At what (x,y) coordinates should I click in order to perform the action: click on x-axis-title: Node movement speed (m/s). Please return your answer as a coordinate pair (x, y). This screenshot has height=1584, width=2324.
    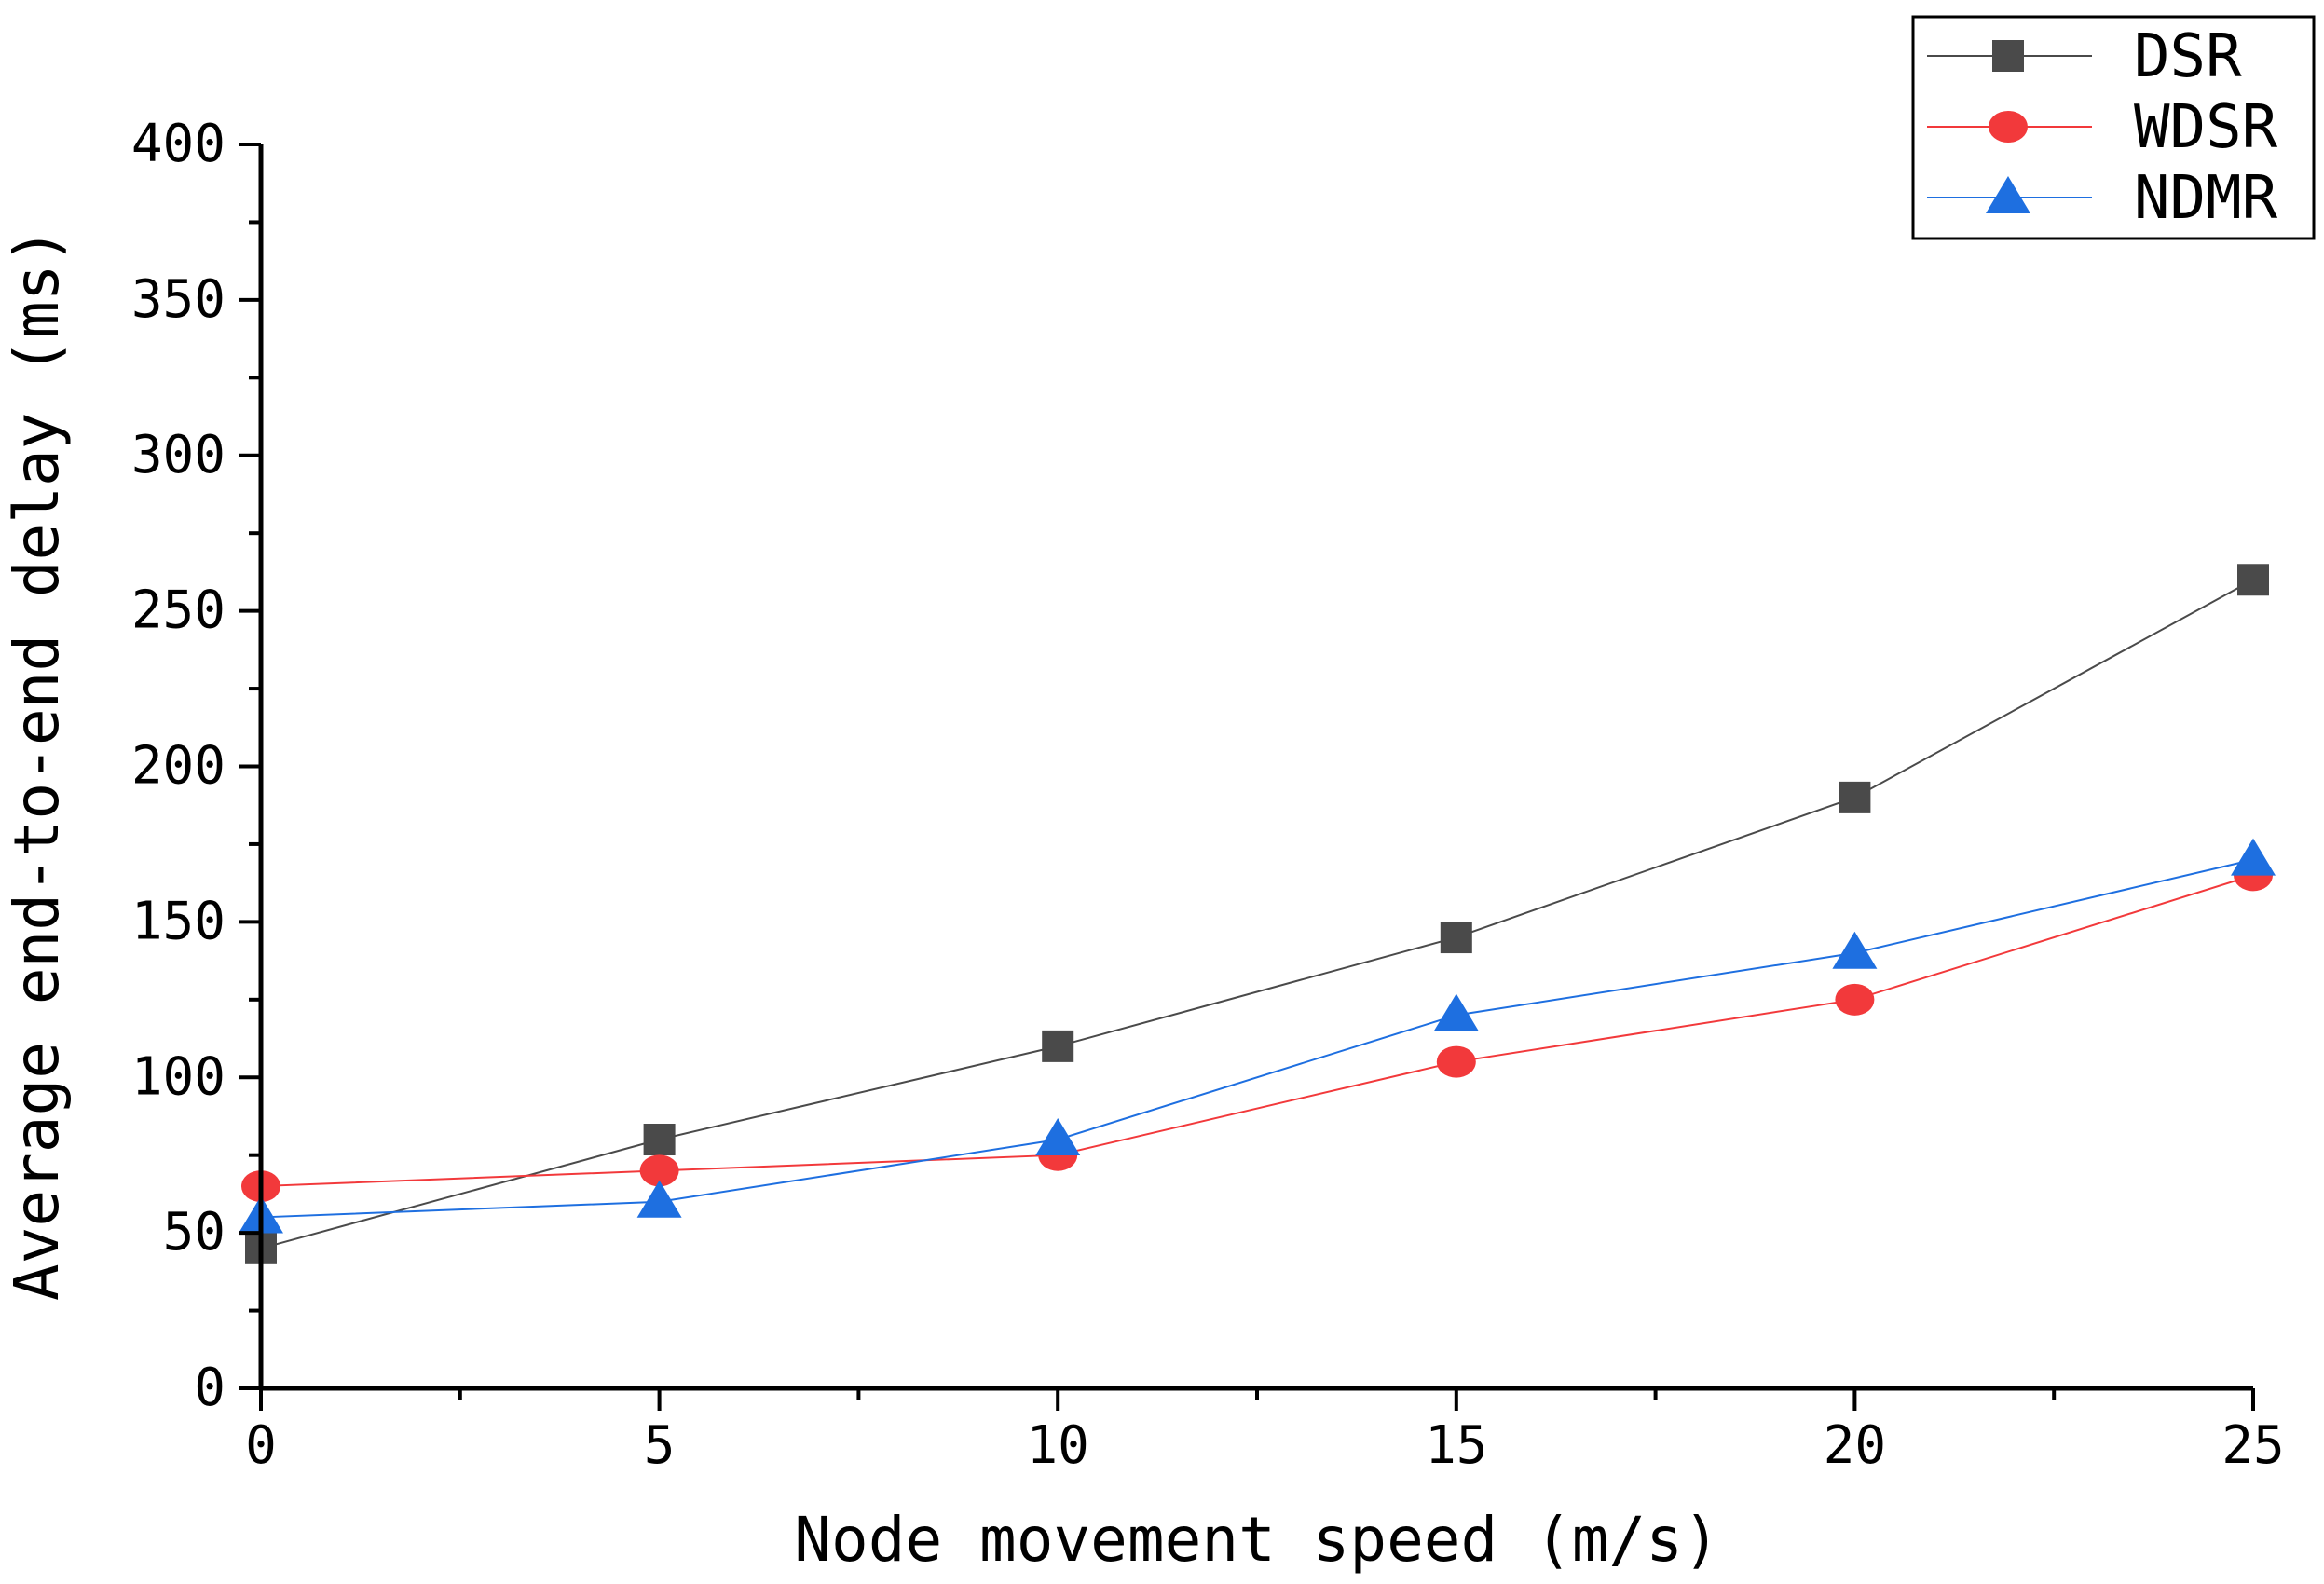
    Looking at the image, I should click on (1256, 1540).